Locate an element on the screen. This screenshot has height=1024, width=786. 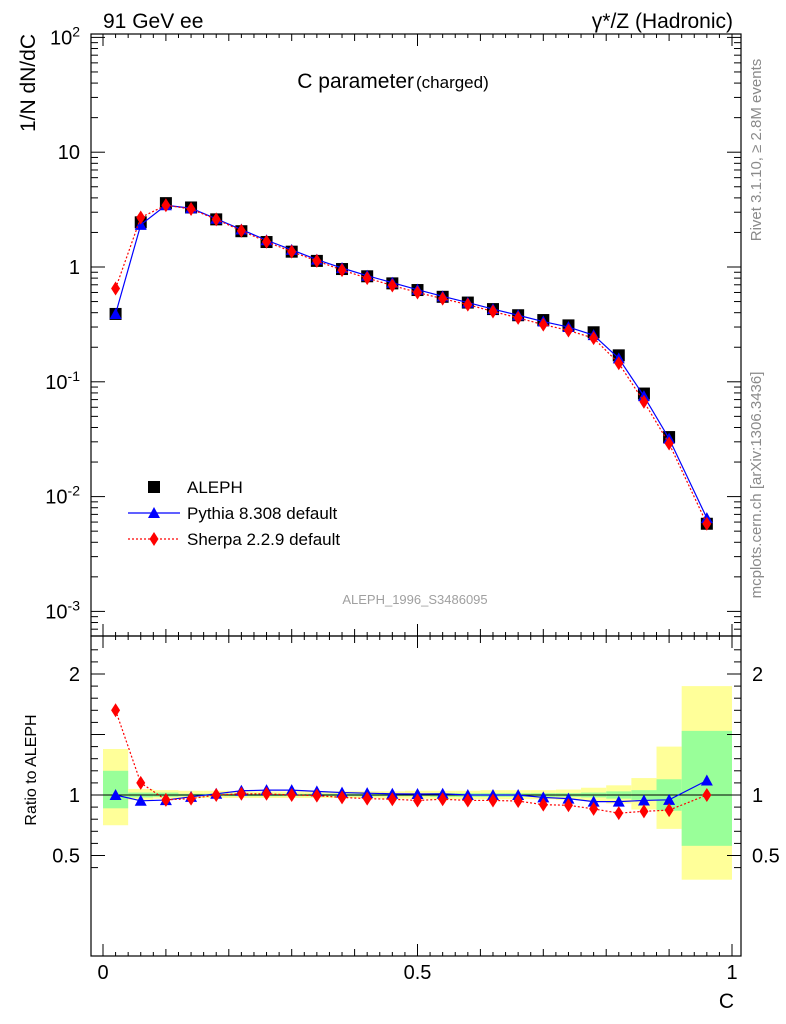
y-tick-label-main: 10⁻² is located at coordinates (62, 496).